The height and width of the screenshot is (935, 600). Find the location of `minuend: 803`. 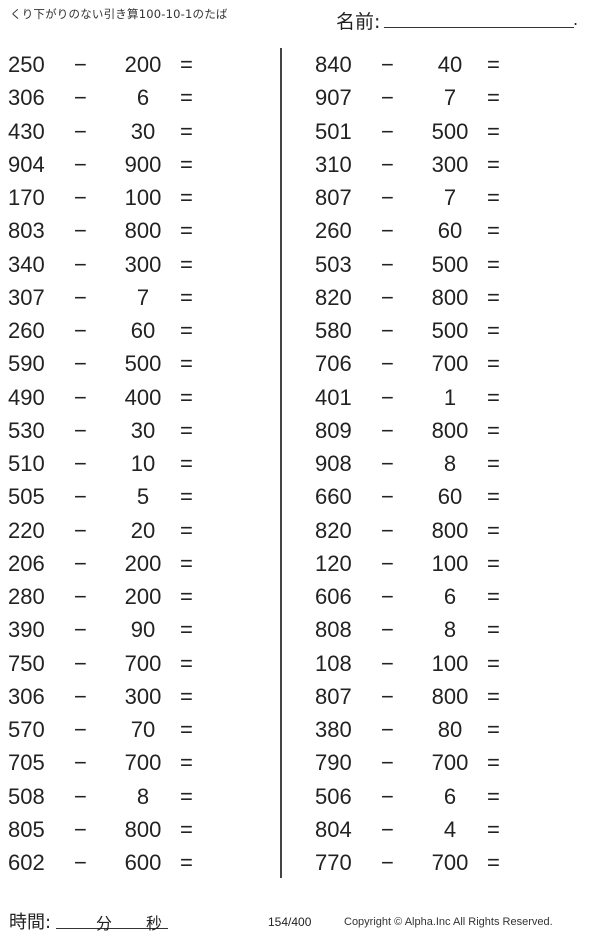

minuend: 803 is located at coordinates (26, 231).